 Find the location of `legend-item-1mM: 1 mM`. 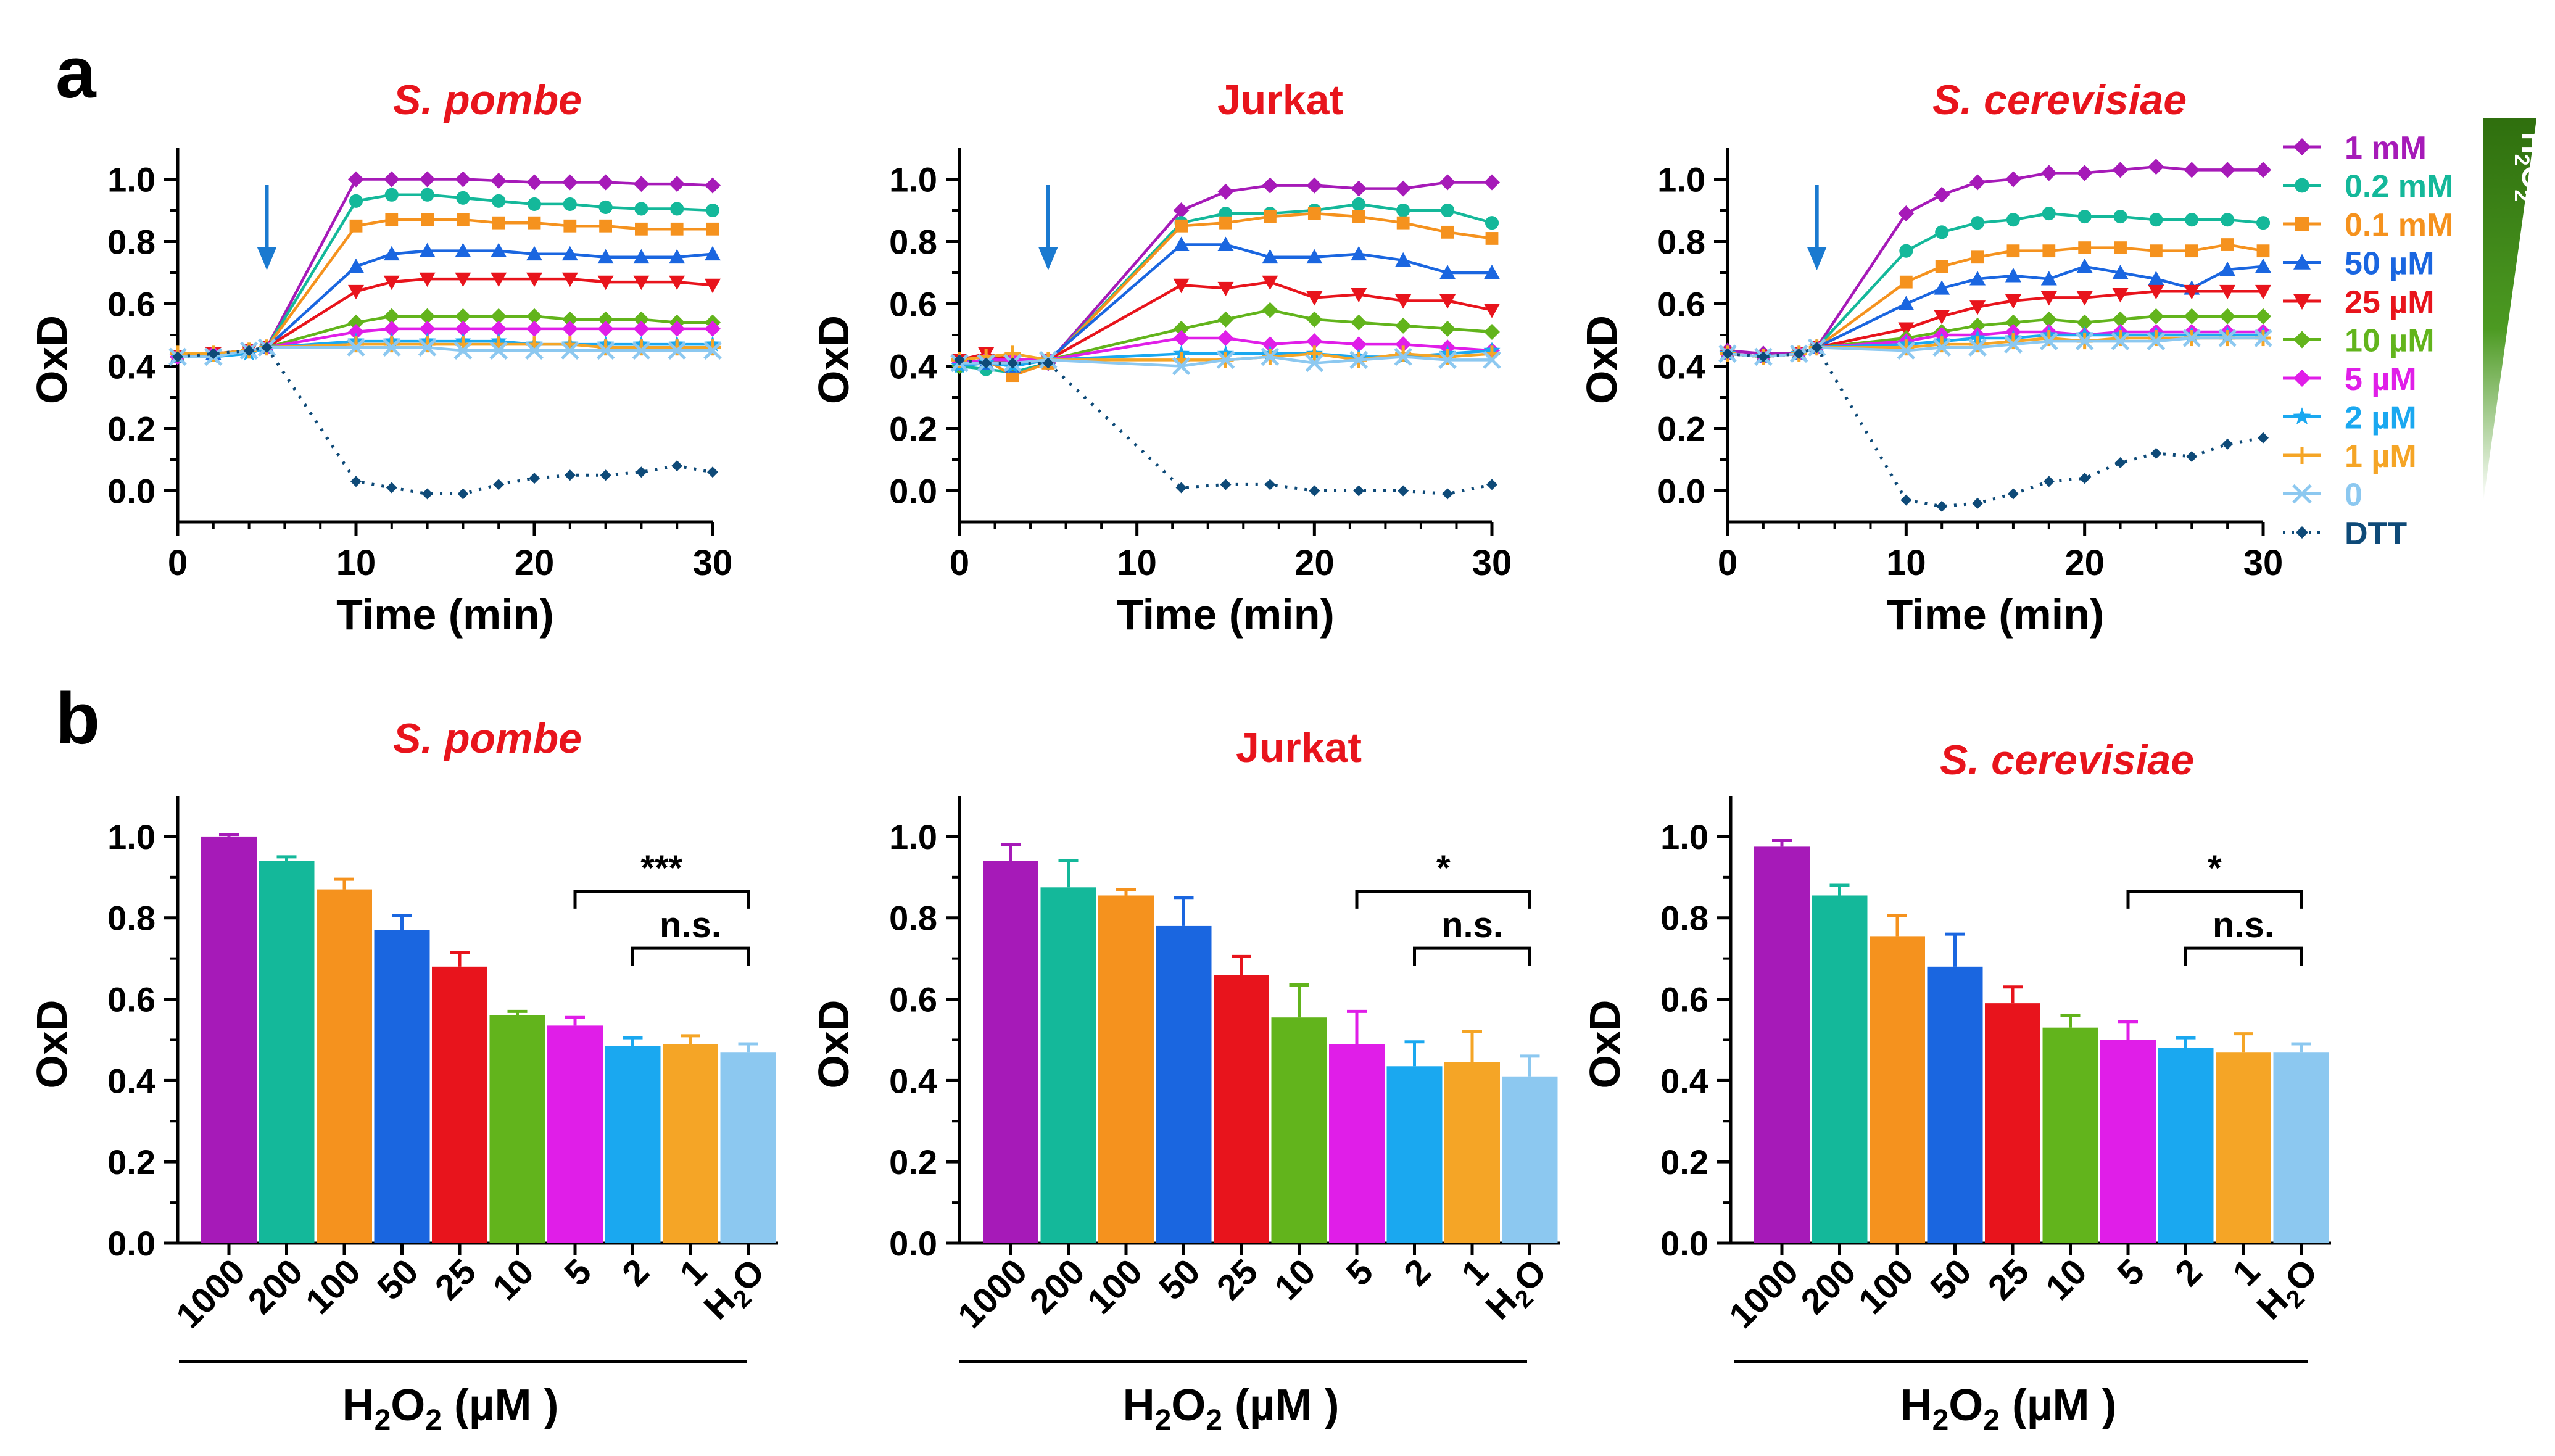

legend-item-1mM: 1 mM is located at coordinates (2355, 148).